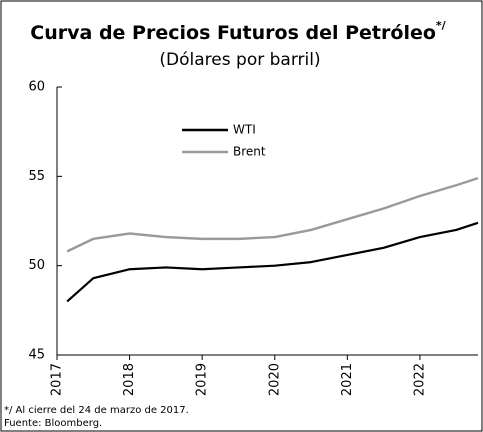 The image size is (483, 432). What do you see at coordinates (36, 355) in the screenshot?
I see `y-tick-label: 45` at bounding box center [36, 355].